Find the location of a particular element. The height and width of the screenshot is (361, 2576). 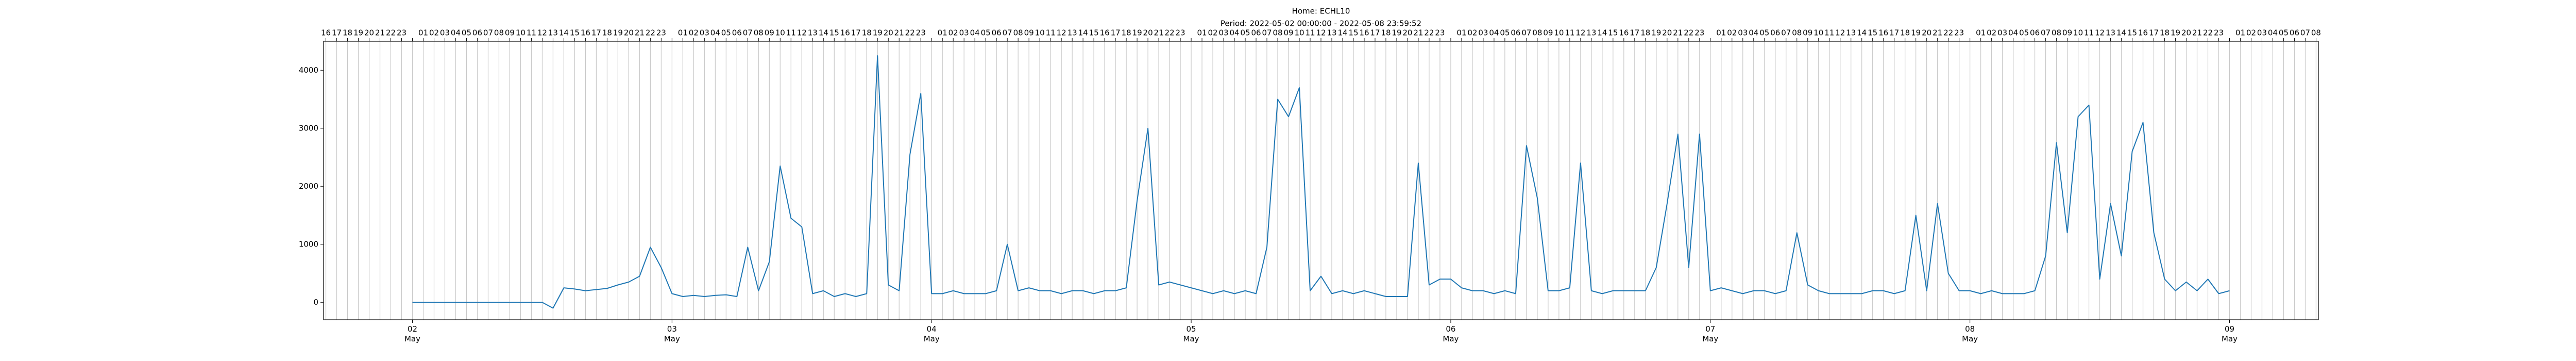

x-tick-label: 06 May is located at coordinates (1451, 333).